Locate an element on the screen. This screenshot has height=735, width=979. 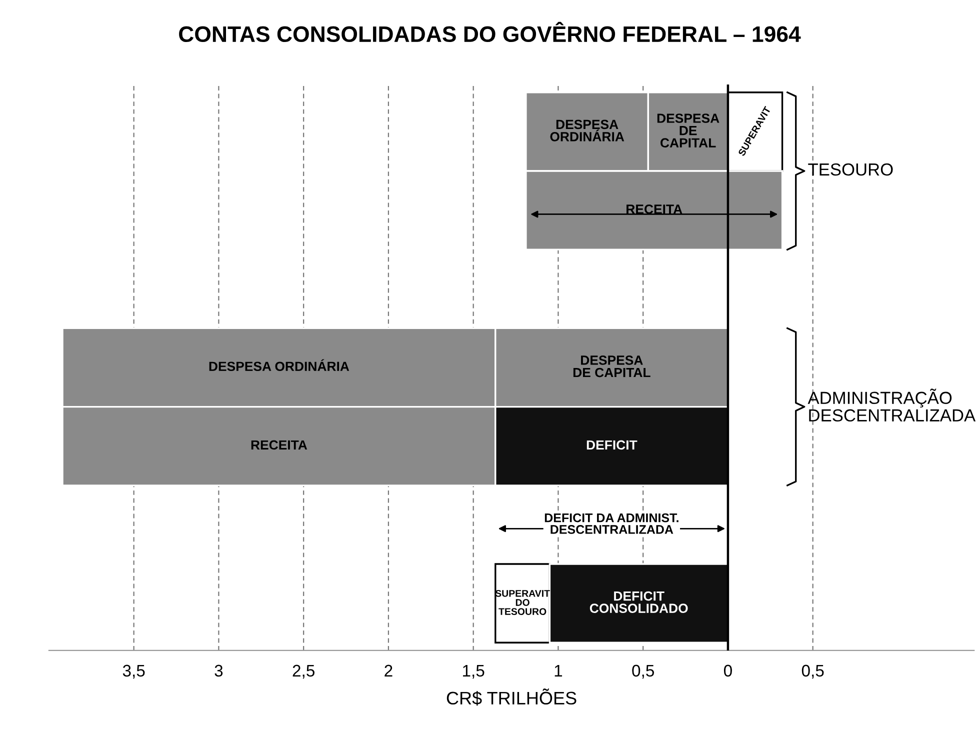
annotation: TESOURO is located at coordinates (850, 169).